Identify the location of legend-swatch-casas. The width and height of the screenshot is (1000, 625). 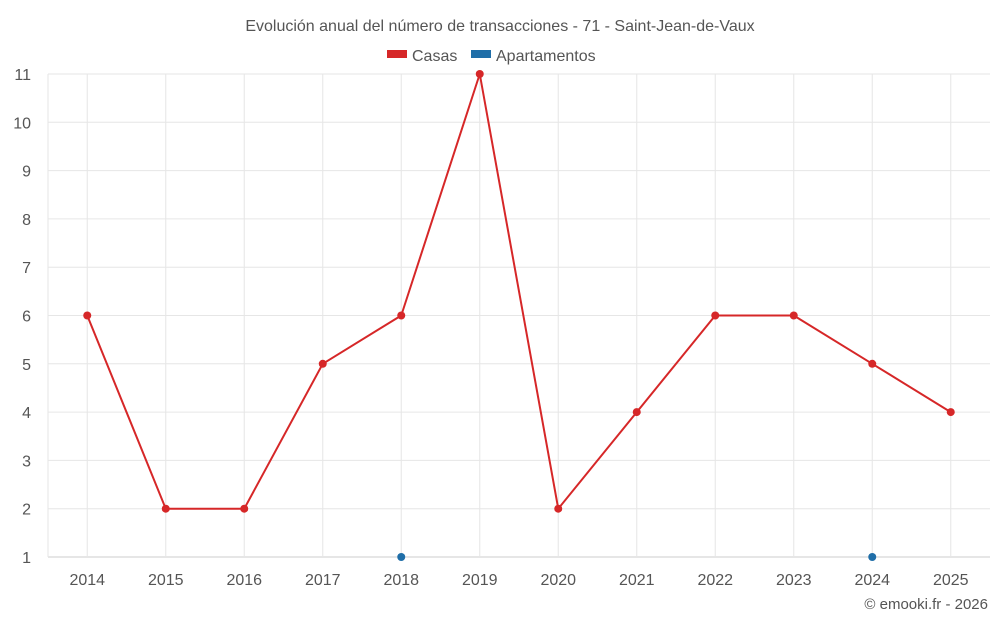
(397, 54).